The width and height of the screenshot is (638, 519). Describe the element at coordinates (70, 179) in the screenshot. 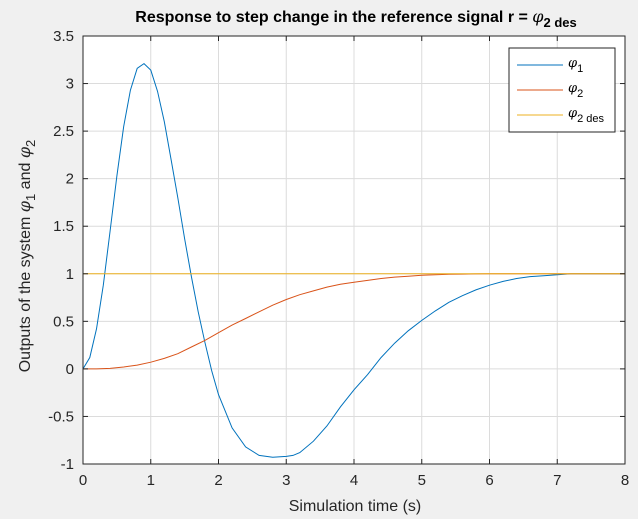

I see `y-tick-label: 2` at that location.